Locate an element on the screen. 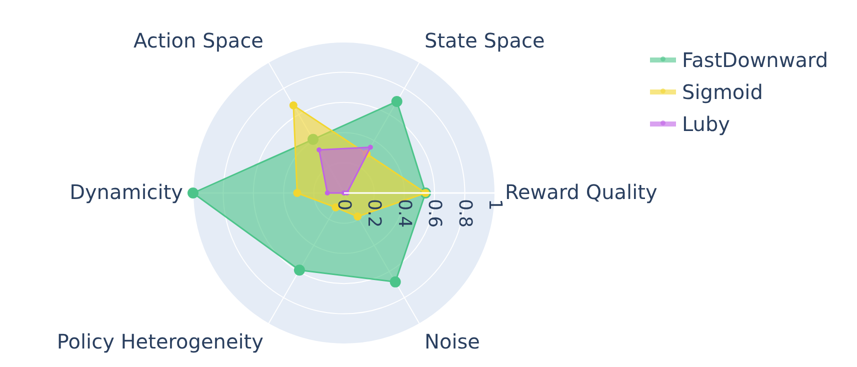 The height and width of the screenshot is (367, 857). legend-label: Luby is located at coordinates (706, 124).